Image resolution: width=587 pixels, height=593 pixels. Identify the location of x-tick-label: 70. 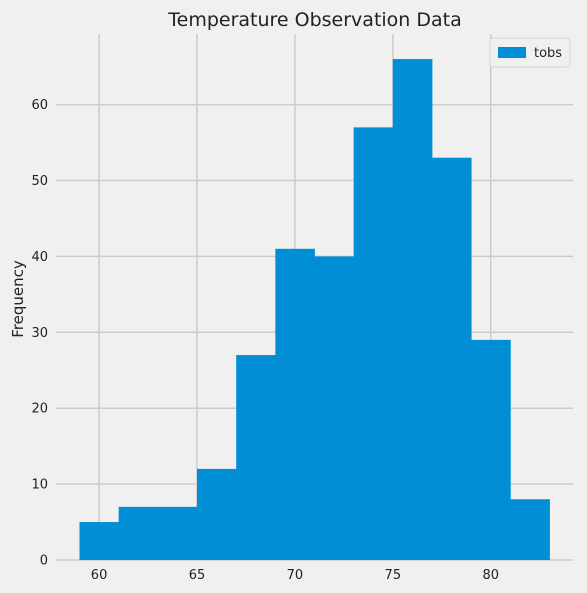
(295, 575).